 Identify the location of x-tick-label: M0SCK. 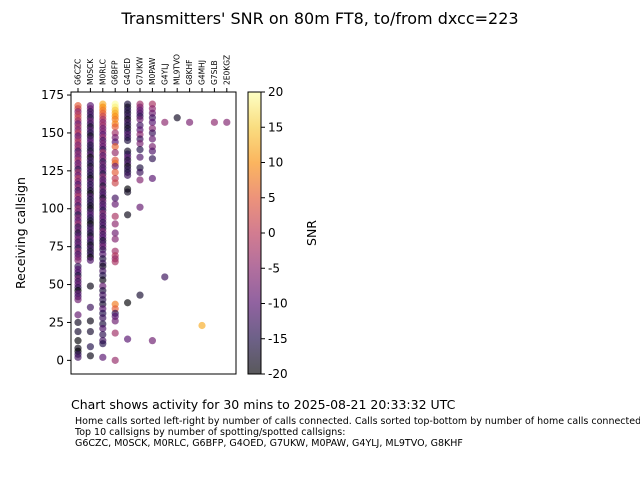
(90, 71).